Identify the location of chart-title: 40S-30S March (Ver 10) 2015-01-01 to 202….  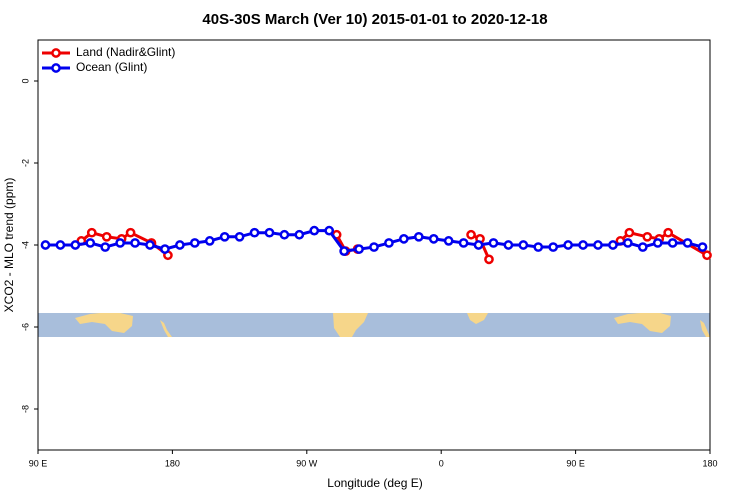
(374, 19).